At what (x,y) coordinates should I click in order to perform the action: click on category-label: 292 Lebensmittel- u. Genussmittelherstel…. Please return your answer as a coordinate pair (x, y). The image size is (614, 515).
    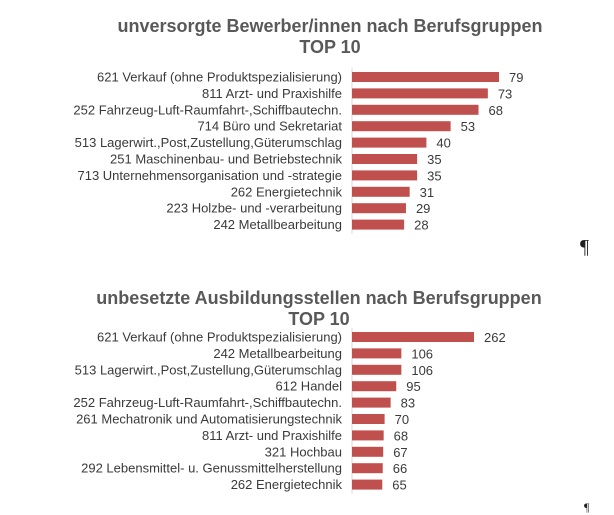
    Looking at the image, I should click on (211, 468).